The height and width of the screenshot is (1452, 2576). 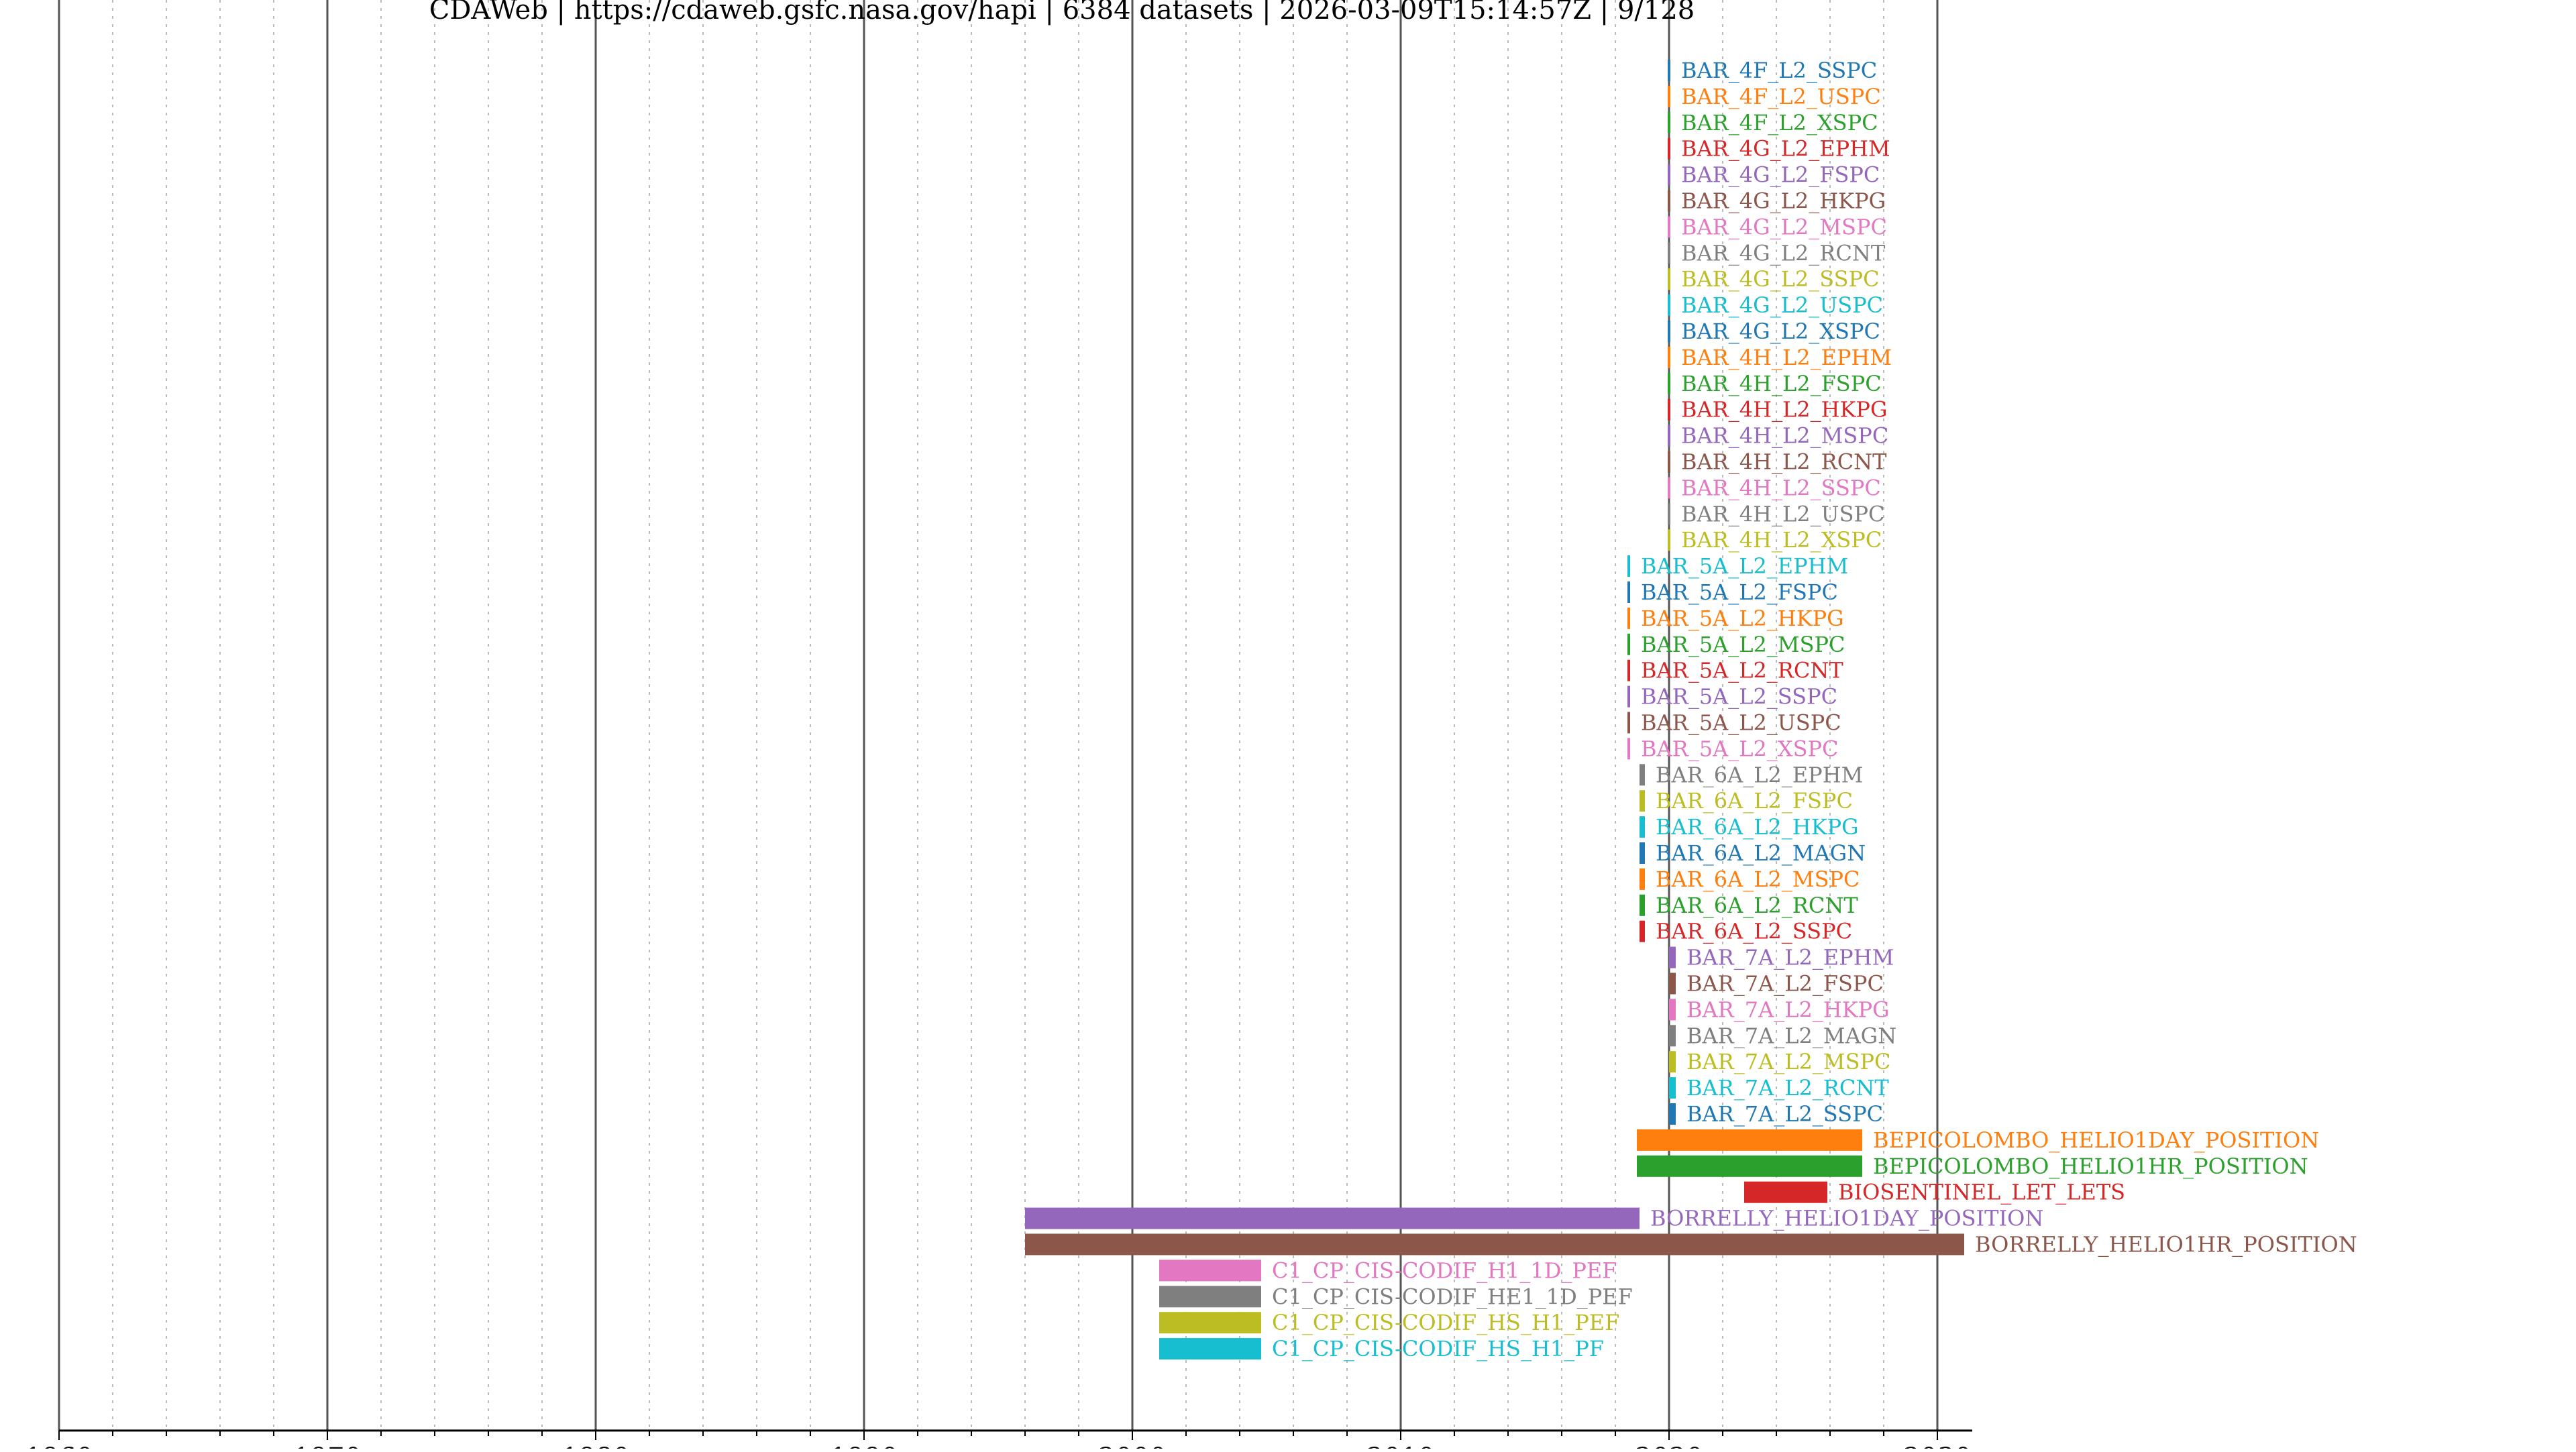 I want to click on dataset-label: BAR_4F_L2_USPC, so click(x=1781, y=96).